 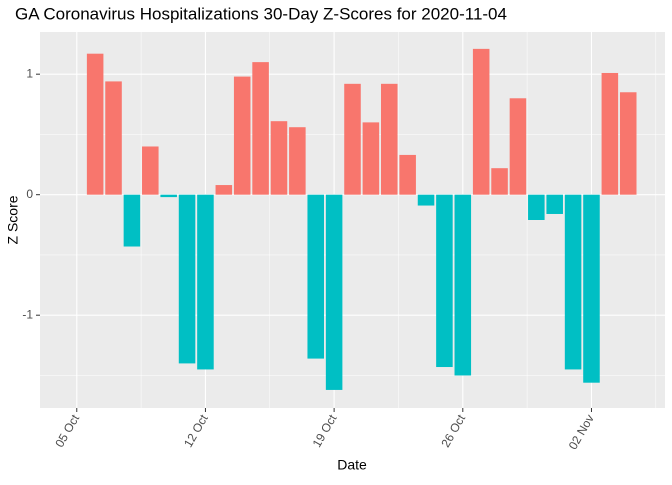 What do you see at coordinates (29, 73) in the screenshot?
I see `y-tick-label: 1` at bounding box center [29, 73].